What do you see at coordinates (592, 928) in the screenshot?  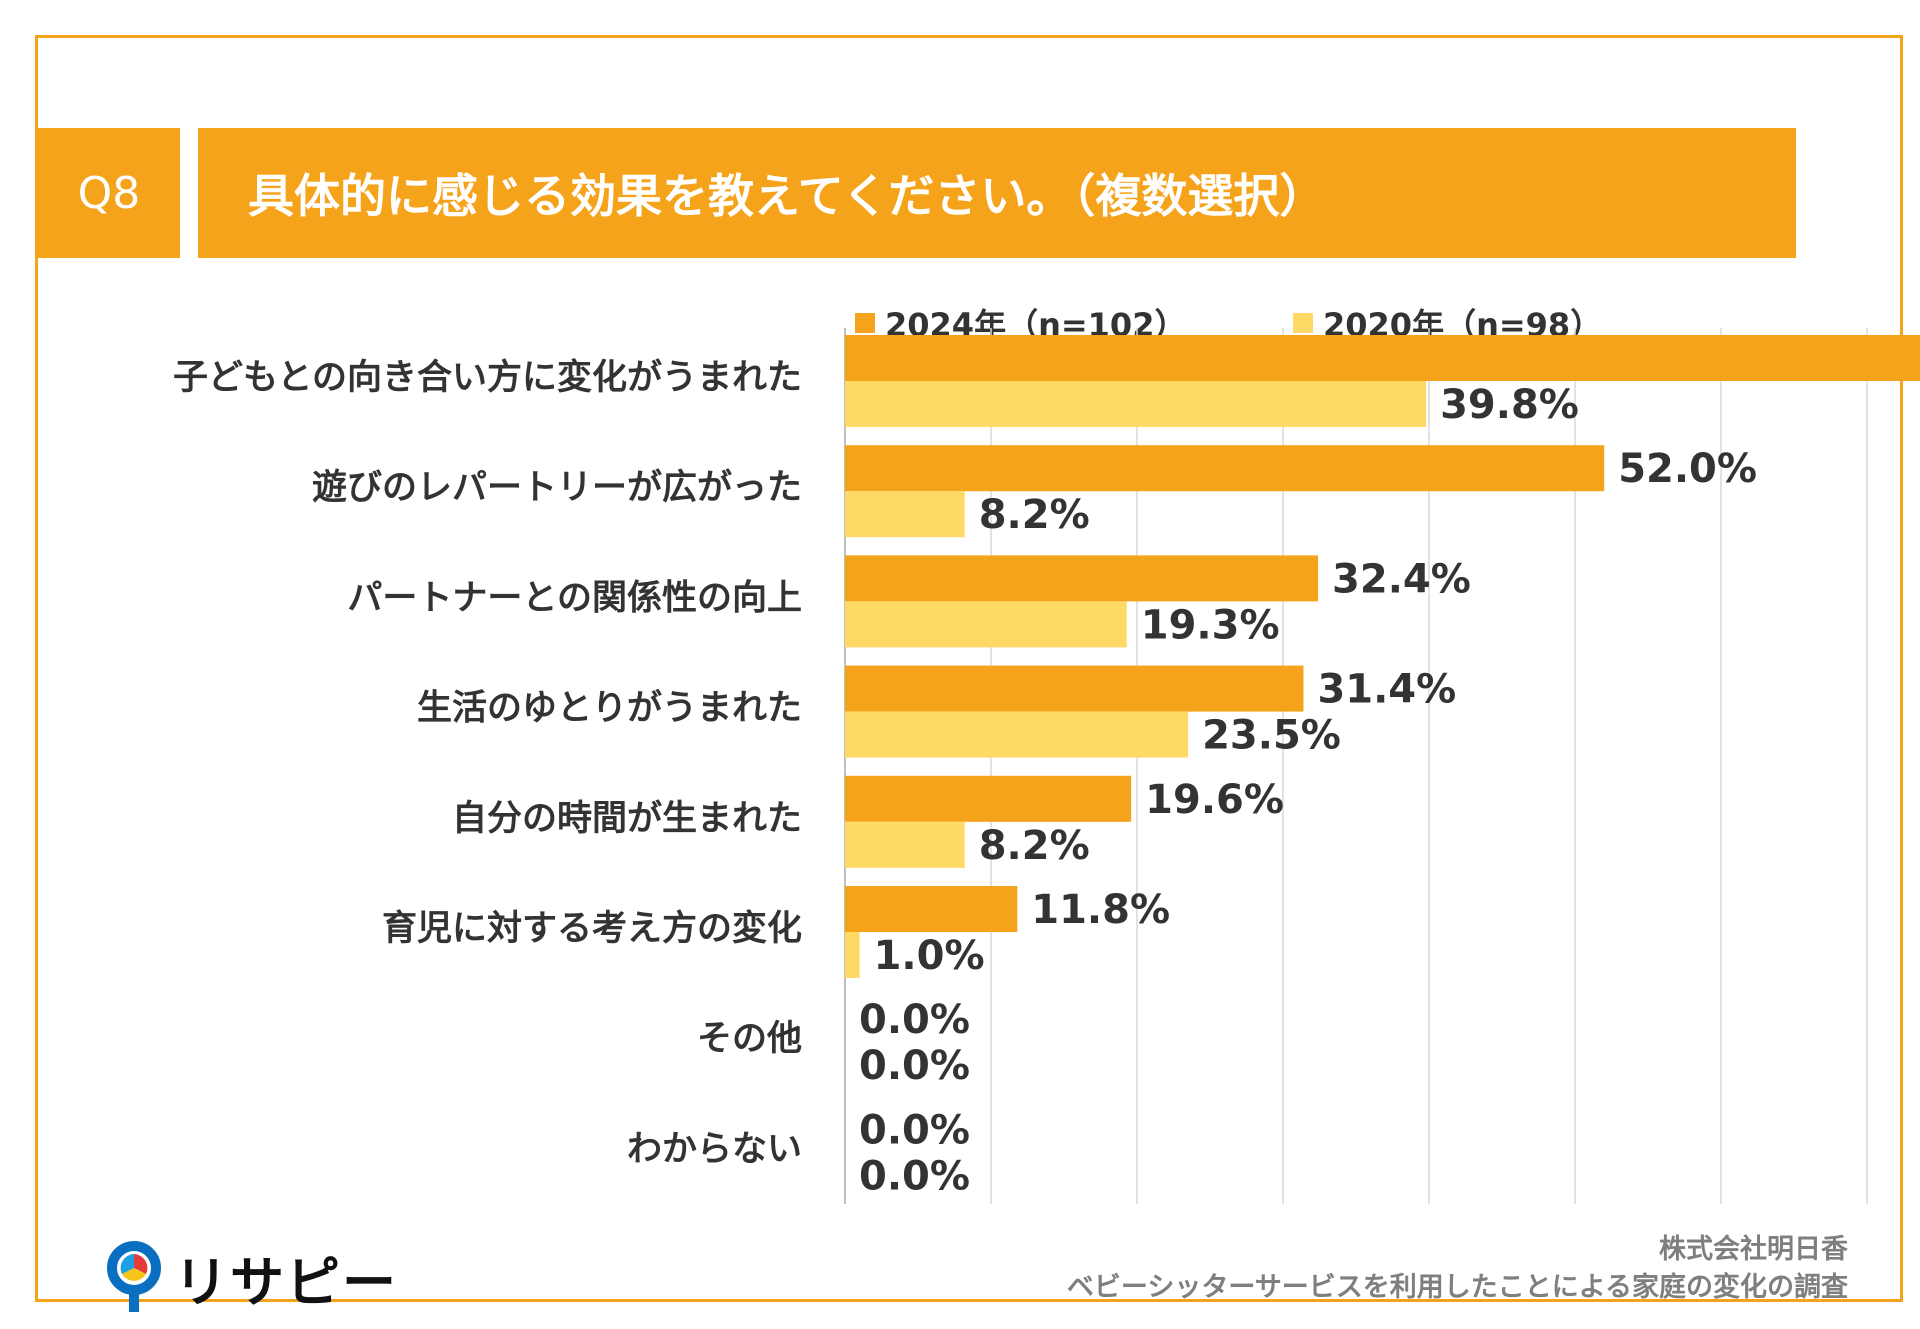 I see `category-label: 育児に対する考え方の変化` at bounding box center [592, 928].